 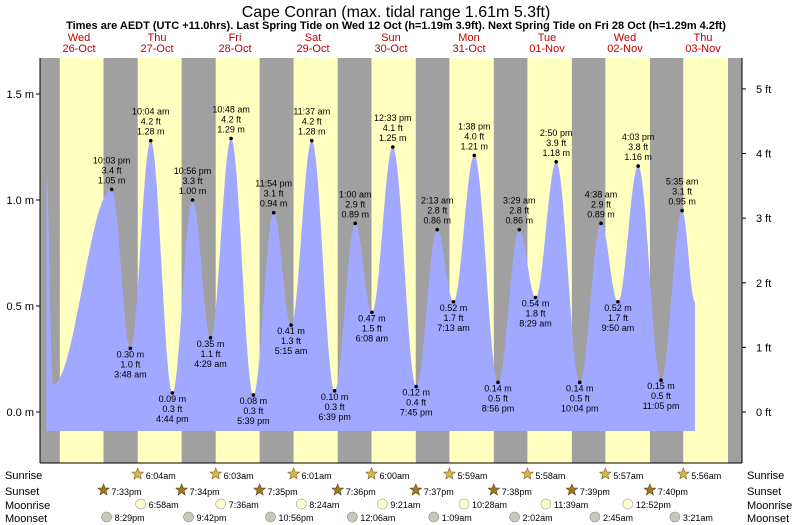 I want to click on extreme-label: 0.35 m, so click(x=211, y=344).